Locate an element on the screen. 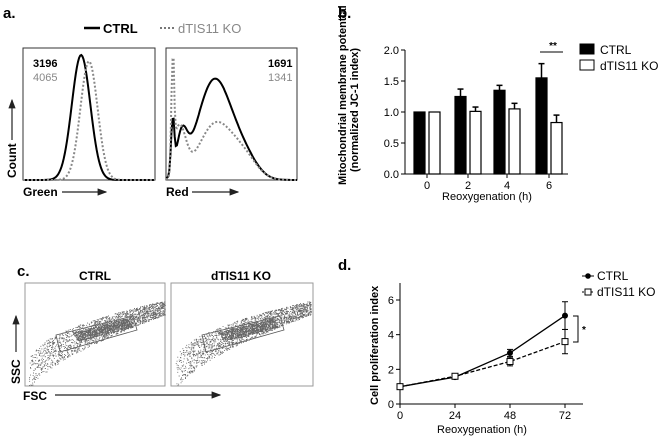  y-axis-label-line2: (normalized JC-1 index) is located at coordinates (355, 110).